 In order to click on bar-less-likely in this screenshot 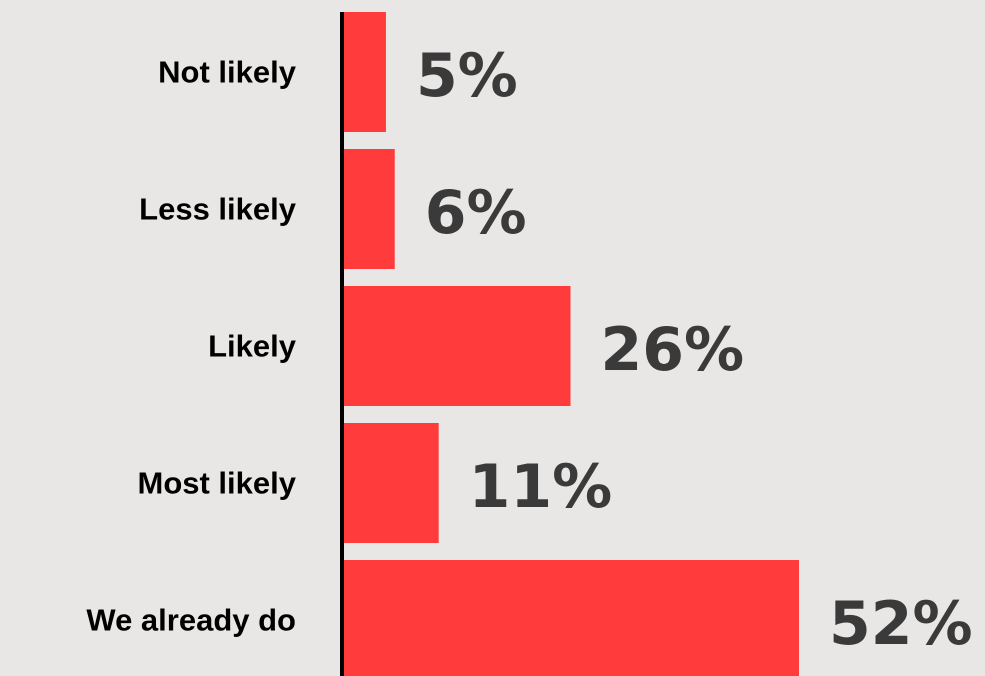, I will do `click(368, 209)`.